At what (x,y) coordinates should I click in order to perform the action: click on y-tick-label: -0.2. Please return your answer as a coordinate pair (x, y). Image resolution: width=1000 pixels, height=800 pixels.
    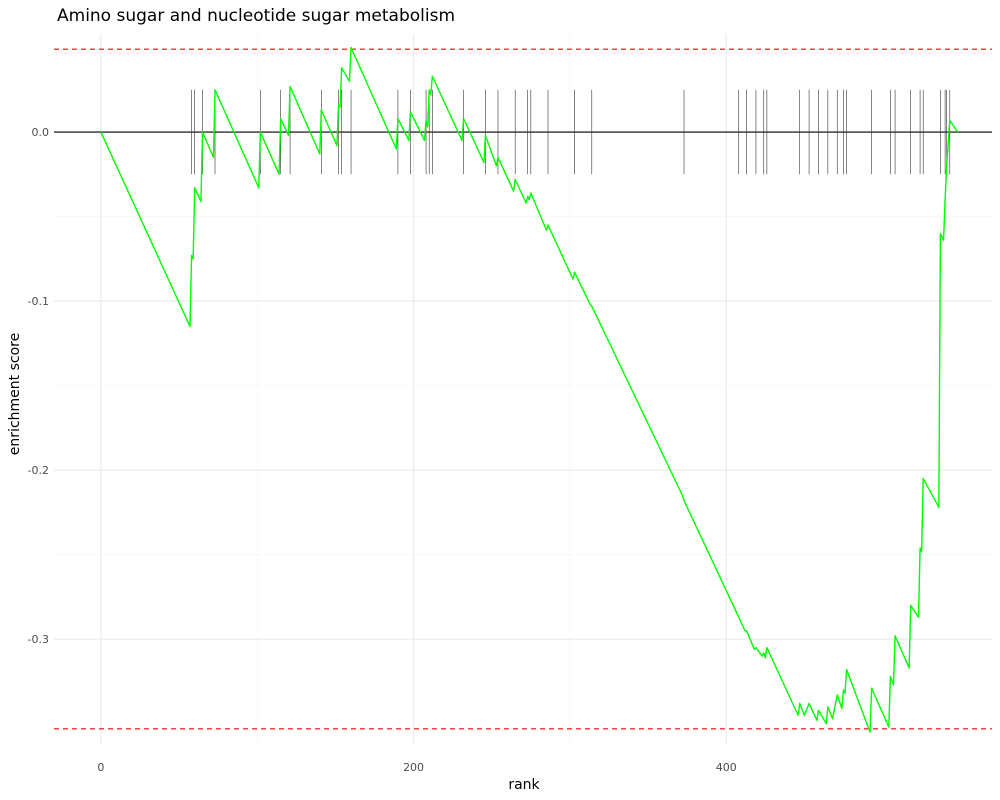
    Looking at the image, I should click on (38, 470).